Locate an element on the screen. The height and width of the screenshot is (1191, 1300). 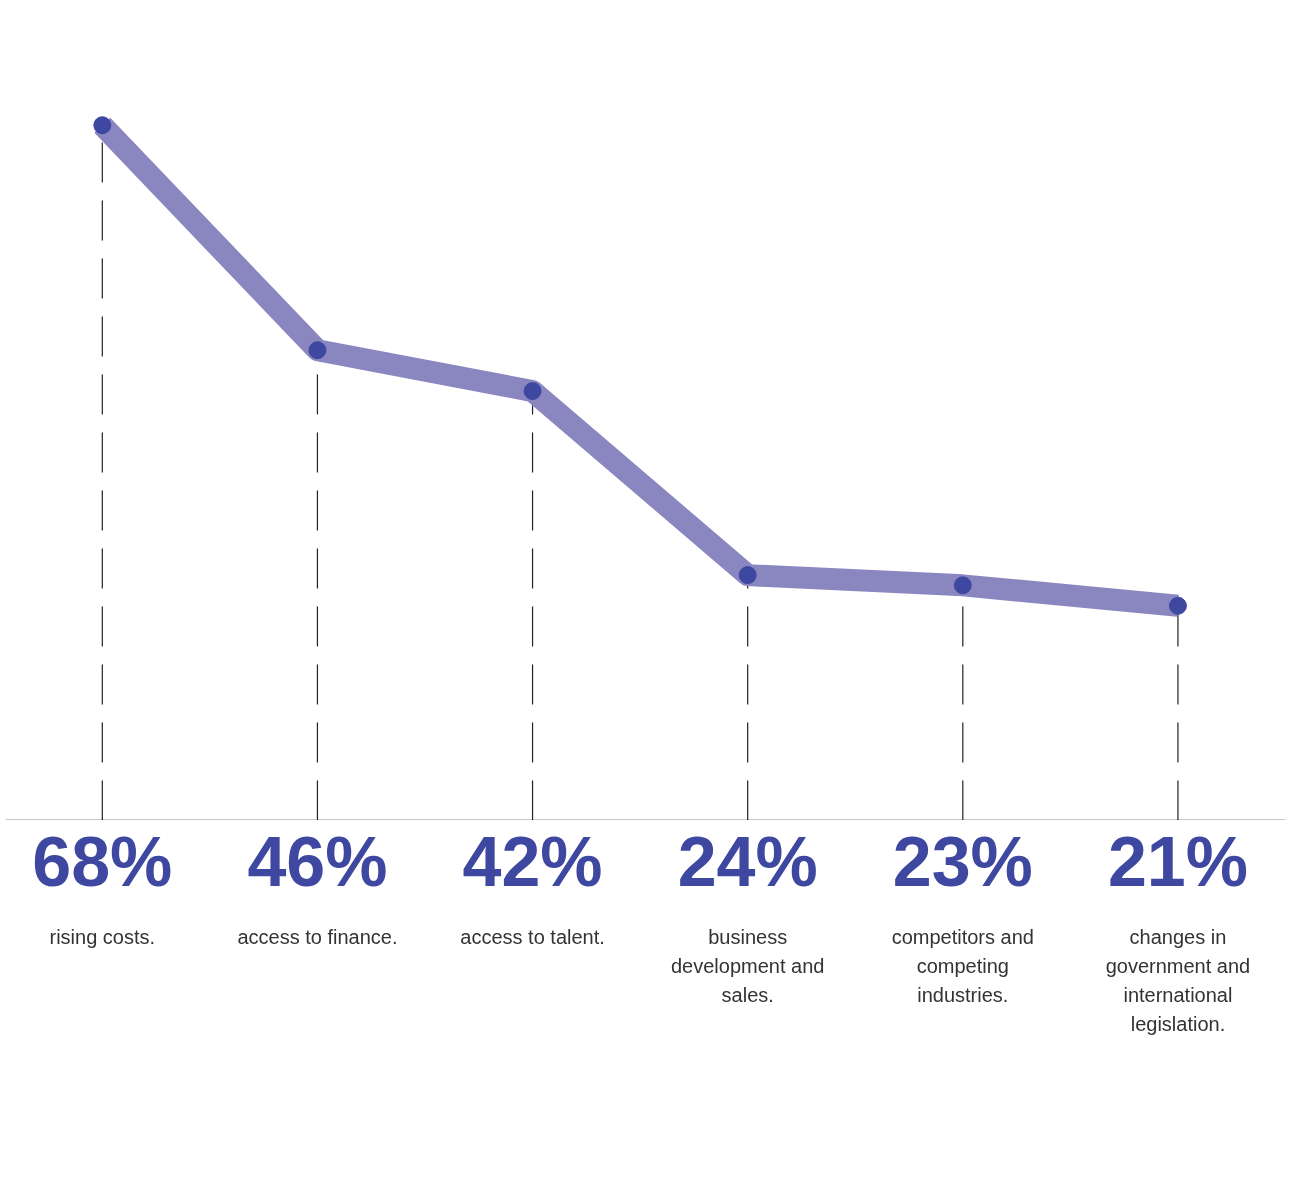
x-tick-label: access to talent. is located at coordinates (532, 936).